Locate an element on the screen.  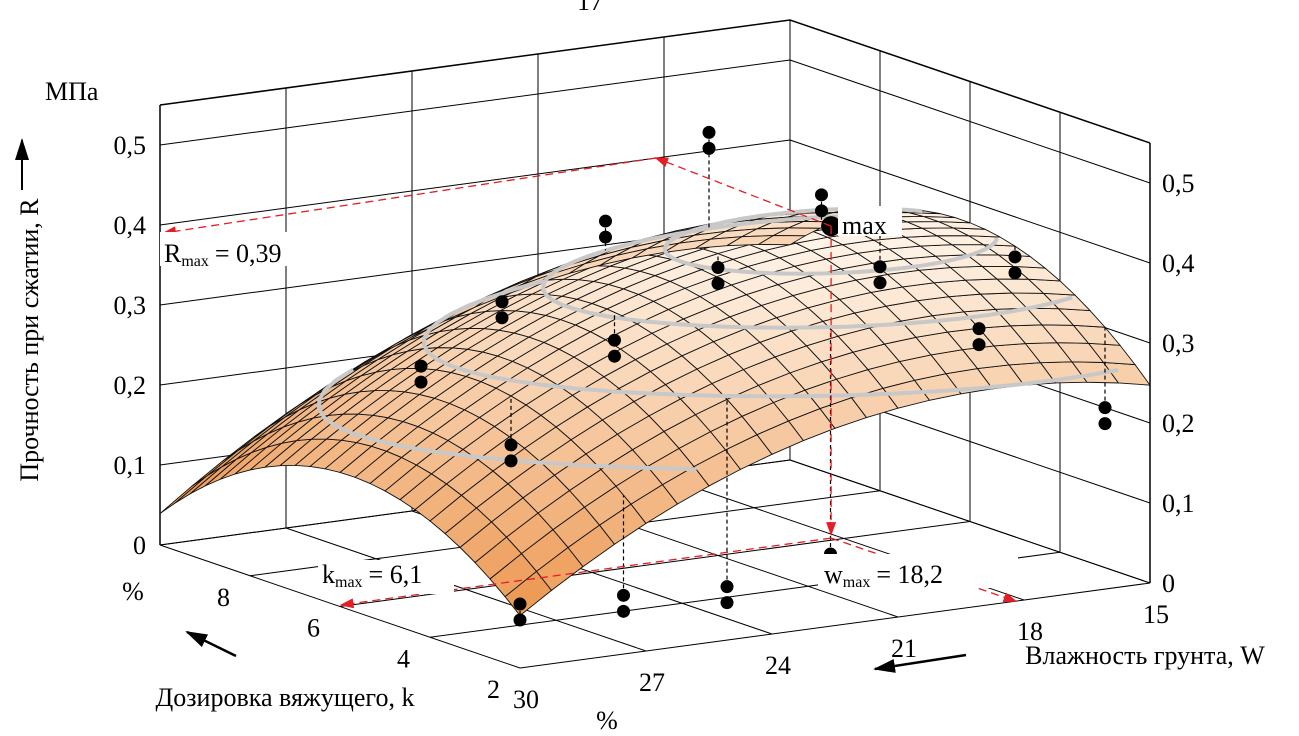
x-tick-label: 24 is located at coordinates (778, 665).